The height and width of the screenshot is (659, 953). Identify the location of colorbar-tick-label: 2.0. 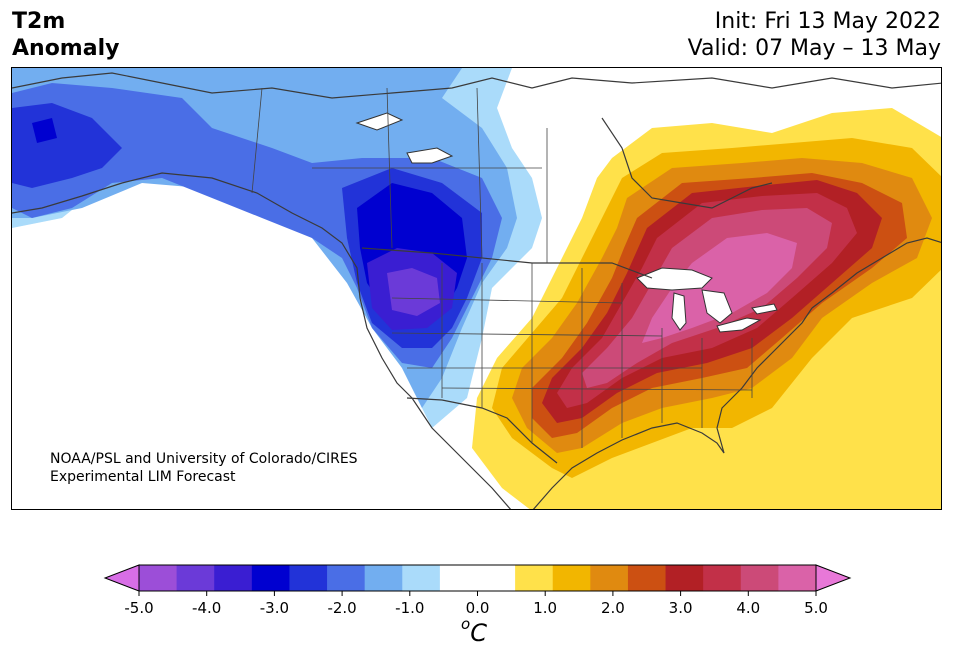
(612, 608).